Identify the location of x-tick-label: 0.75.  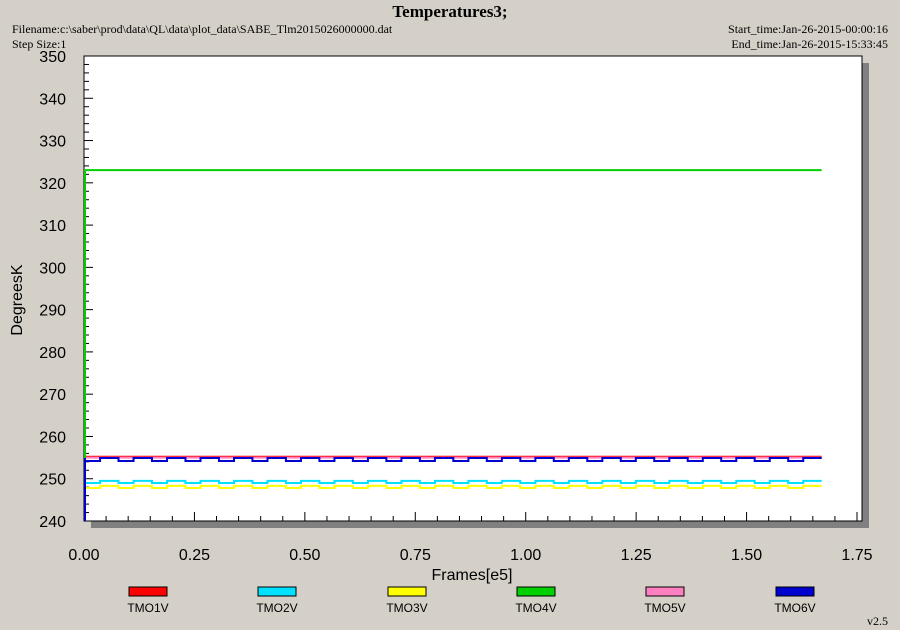
(415, 555).